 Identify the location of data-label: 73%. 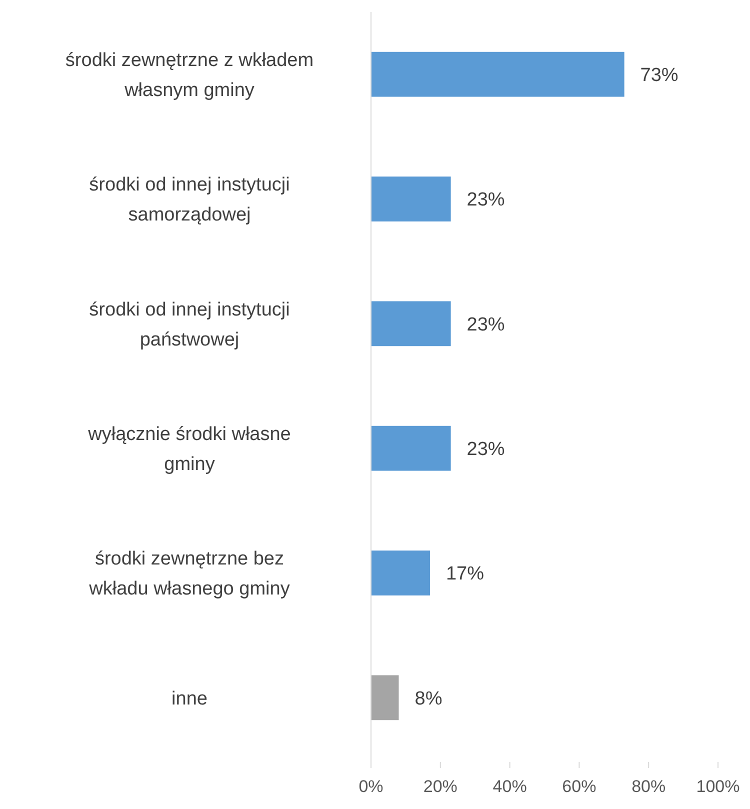
(659, 75).